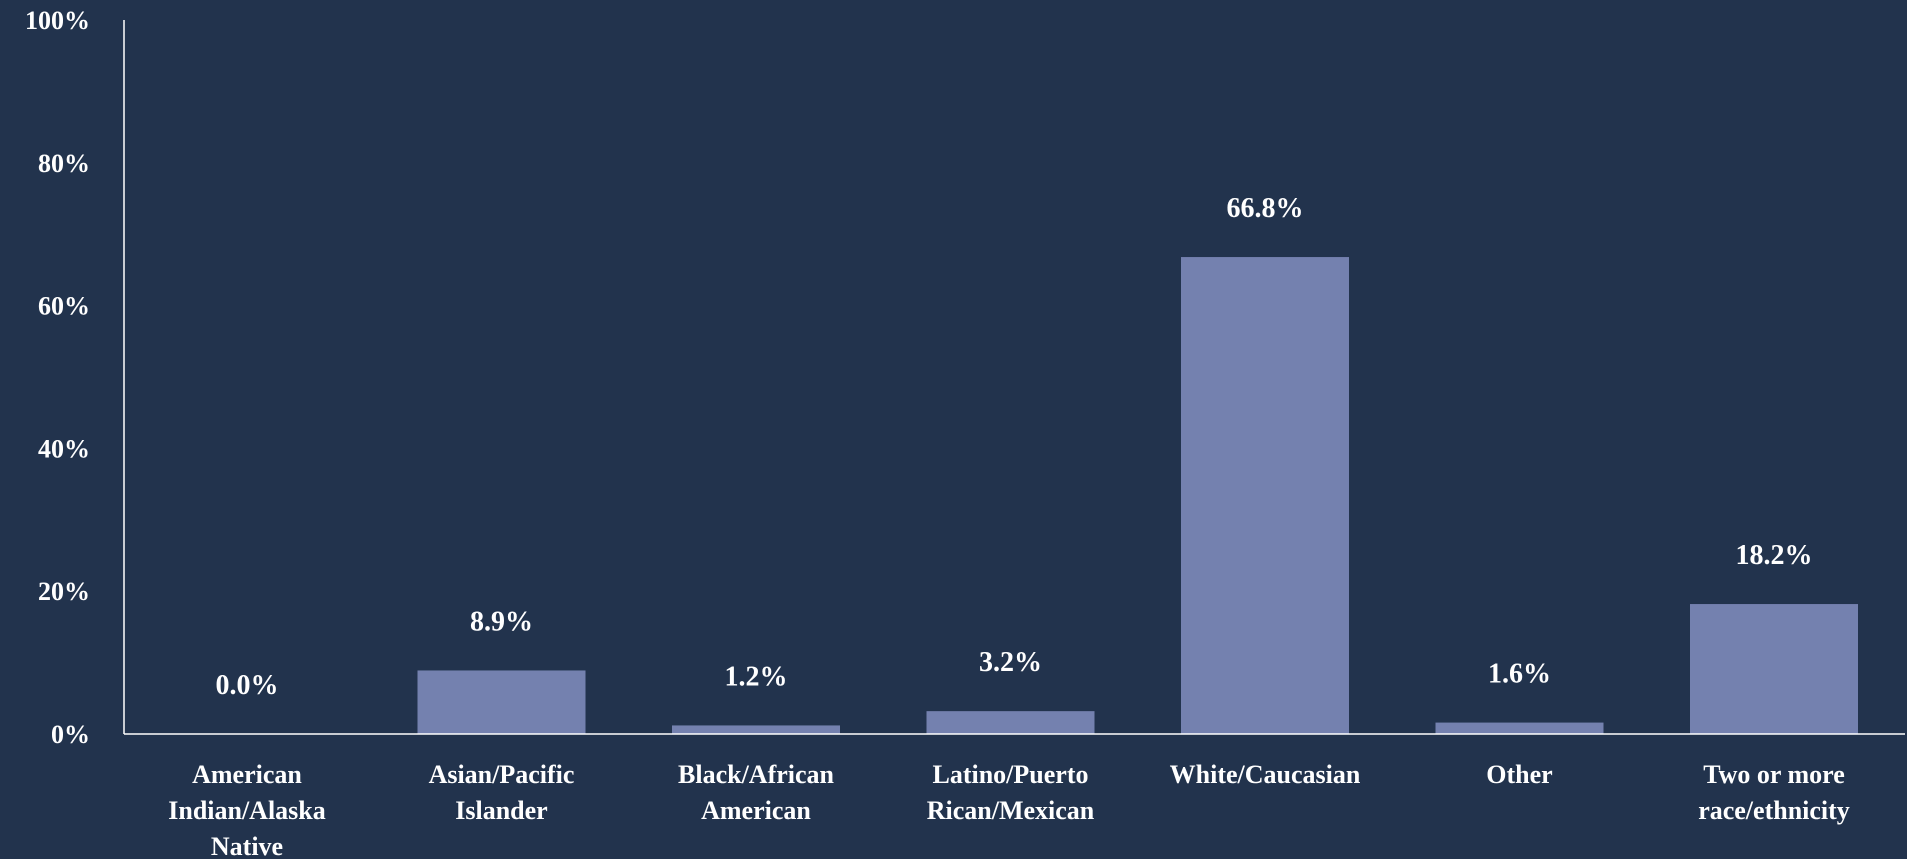  What do you see at coordinates (1010, 662) in the screenshot?
I see `data-label: 3.2%` at bounding box center [1010, 662].